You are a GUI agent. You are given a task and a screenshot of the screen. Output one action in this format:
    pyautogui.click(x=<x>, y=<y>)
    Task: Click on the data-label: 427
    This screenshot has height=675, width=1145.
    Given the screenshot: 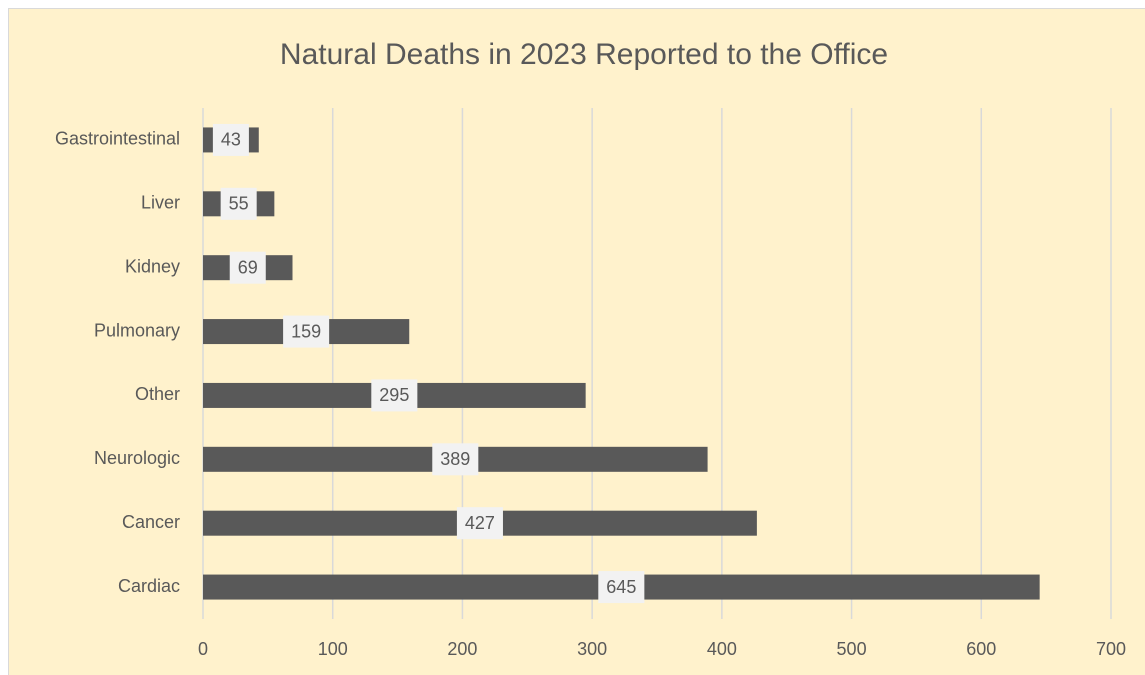 What is the action you would take?
    pyautogui.click(x=480, y=523)
    